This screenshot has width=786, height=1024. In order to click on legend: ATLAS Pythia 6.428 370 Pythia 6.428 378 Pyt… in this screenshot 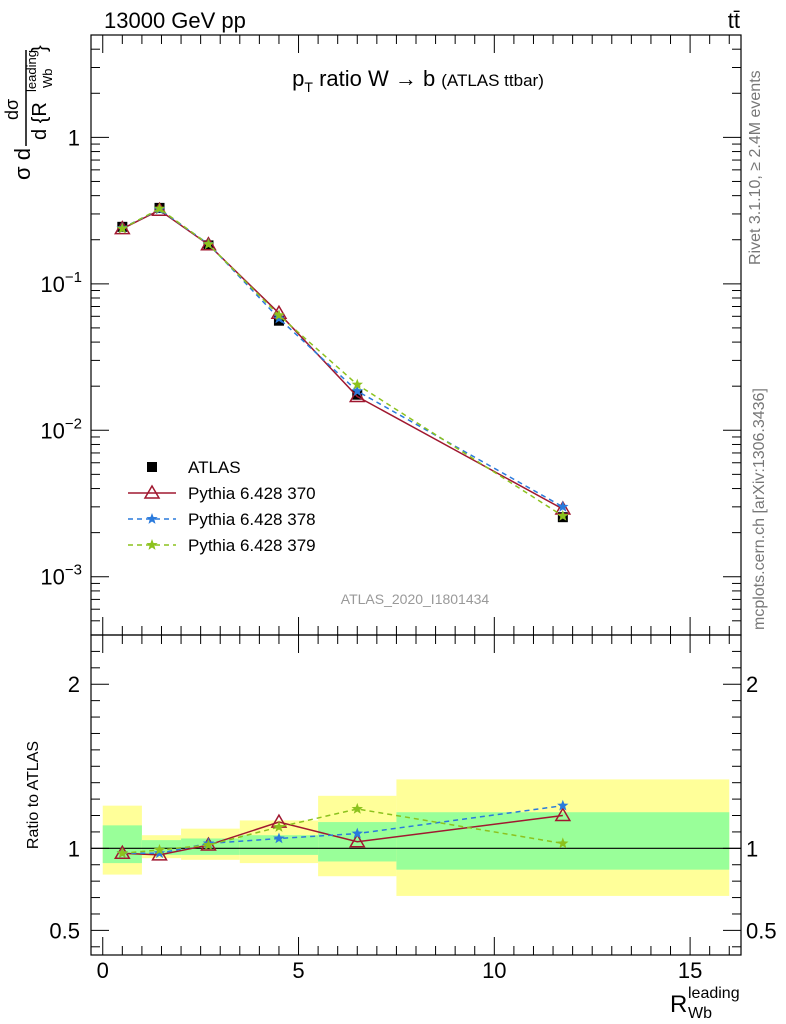, I will do `click(222, 506)`.